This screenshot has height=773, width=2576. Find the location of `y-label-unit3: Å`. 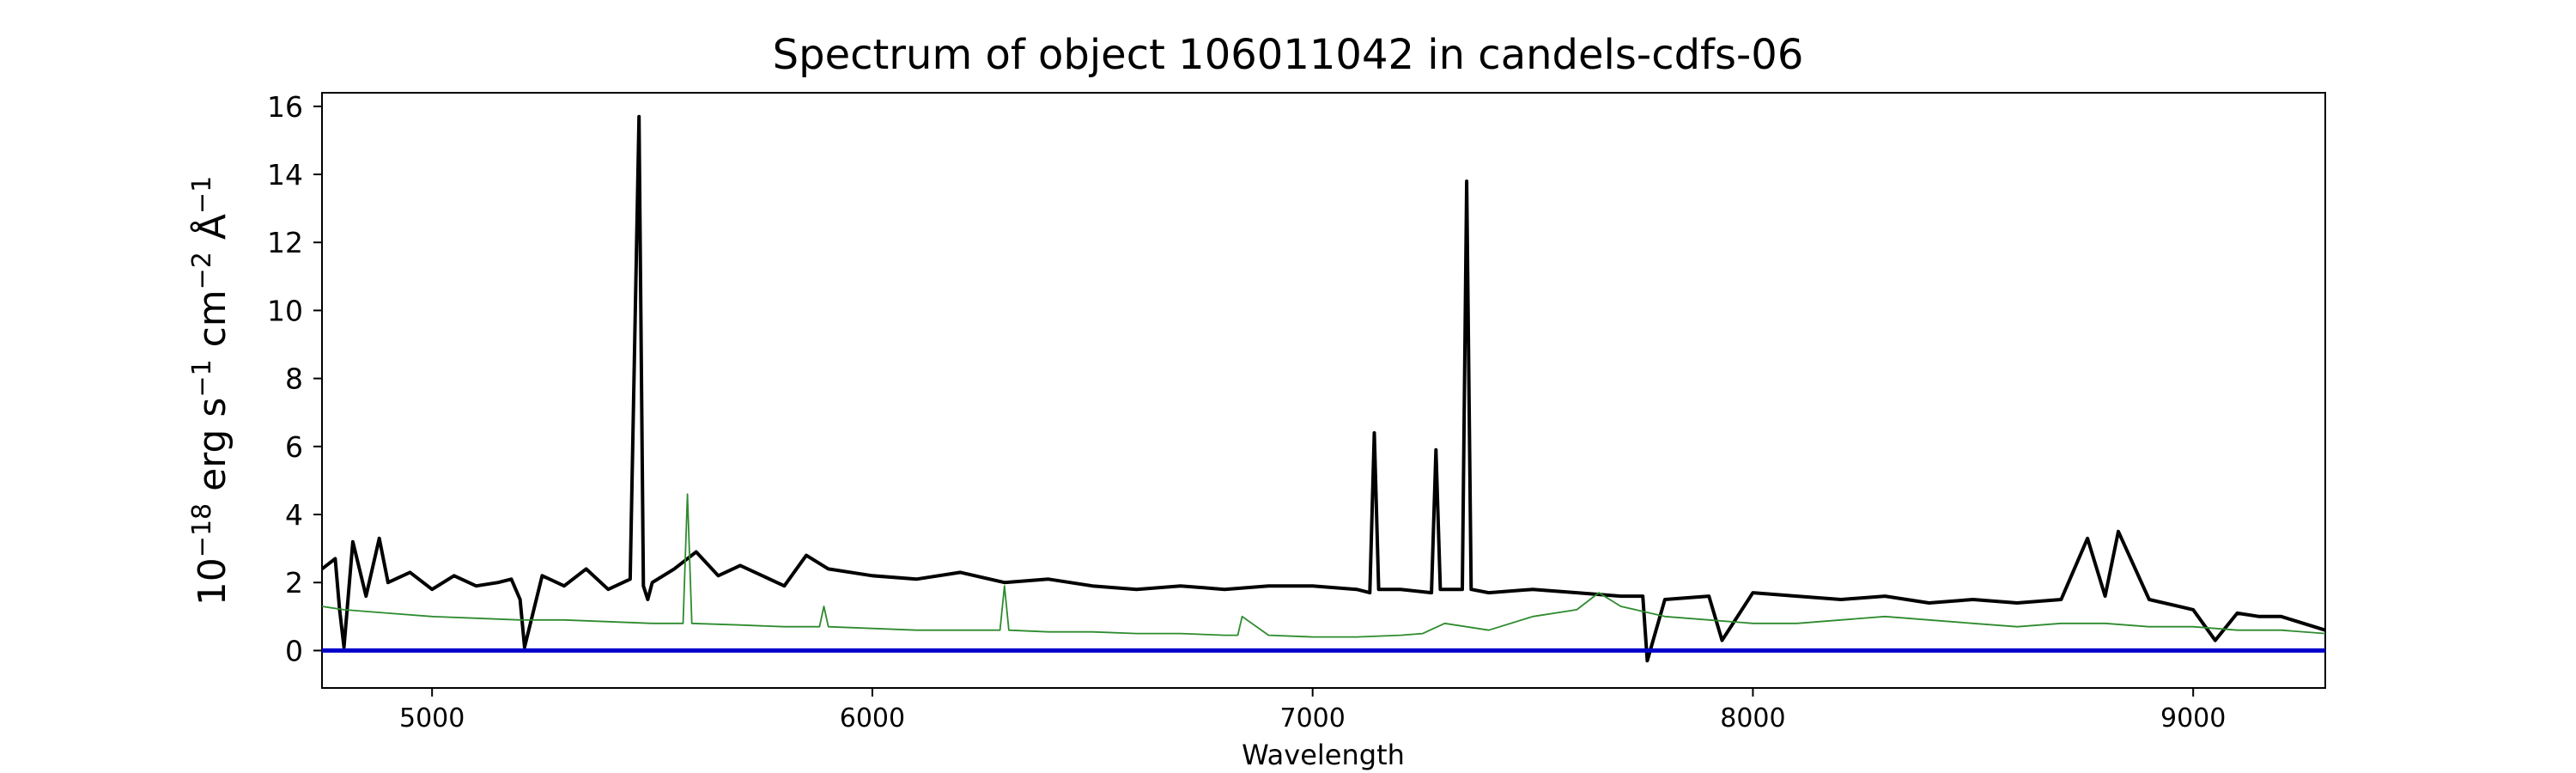

y-label-unit3: Å is located at coordinates (212, 233).